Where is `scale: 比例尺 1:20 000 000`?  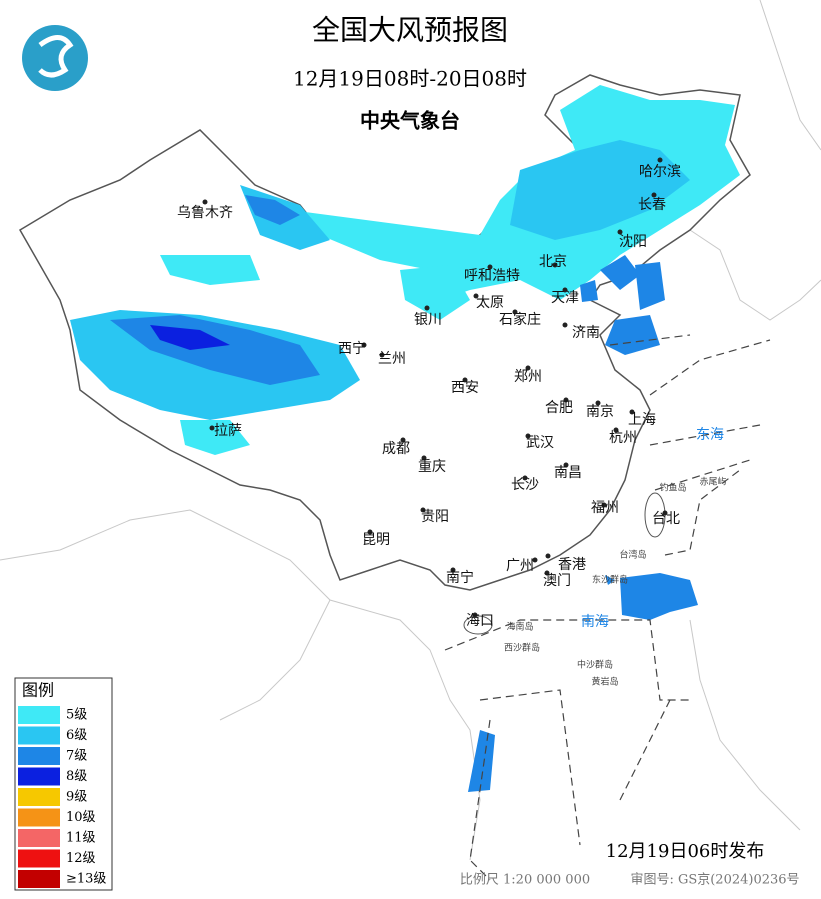 scale: 比例尺 1:20 000 000 is located at coordinates (525, 880).